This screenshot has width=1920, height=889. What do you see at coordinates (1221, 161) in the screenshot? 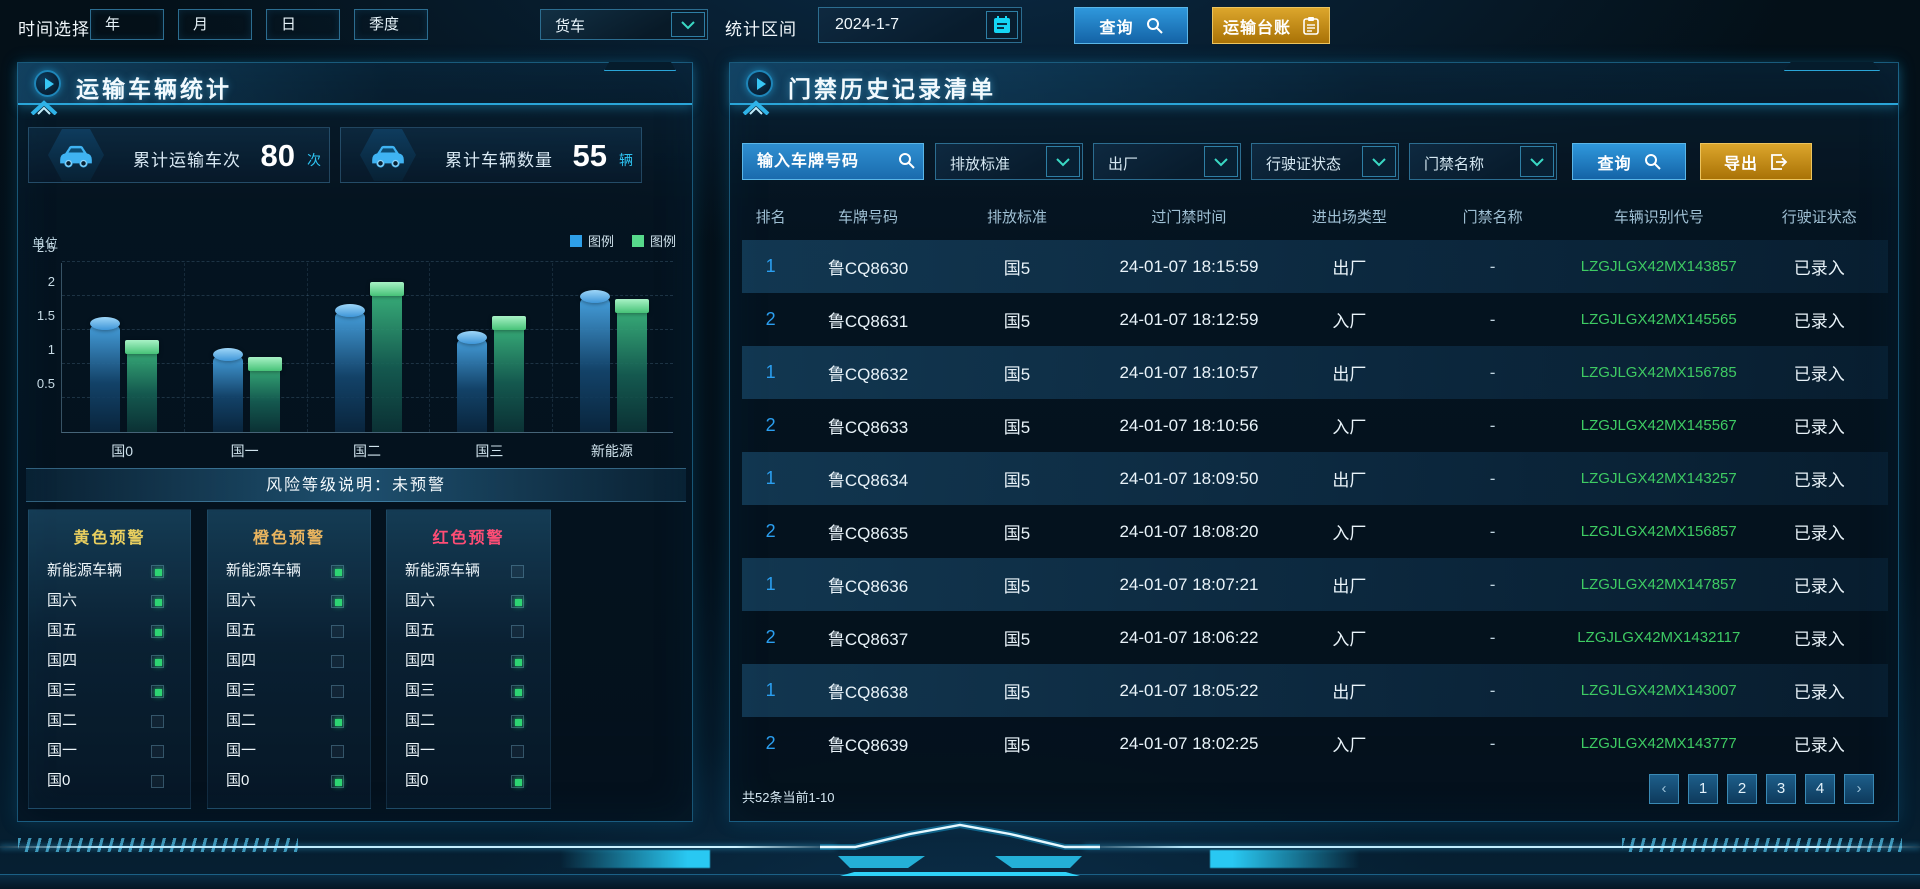
I see `chevron-down-icon` at bounding box center [1221, 161].